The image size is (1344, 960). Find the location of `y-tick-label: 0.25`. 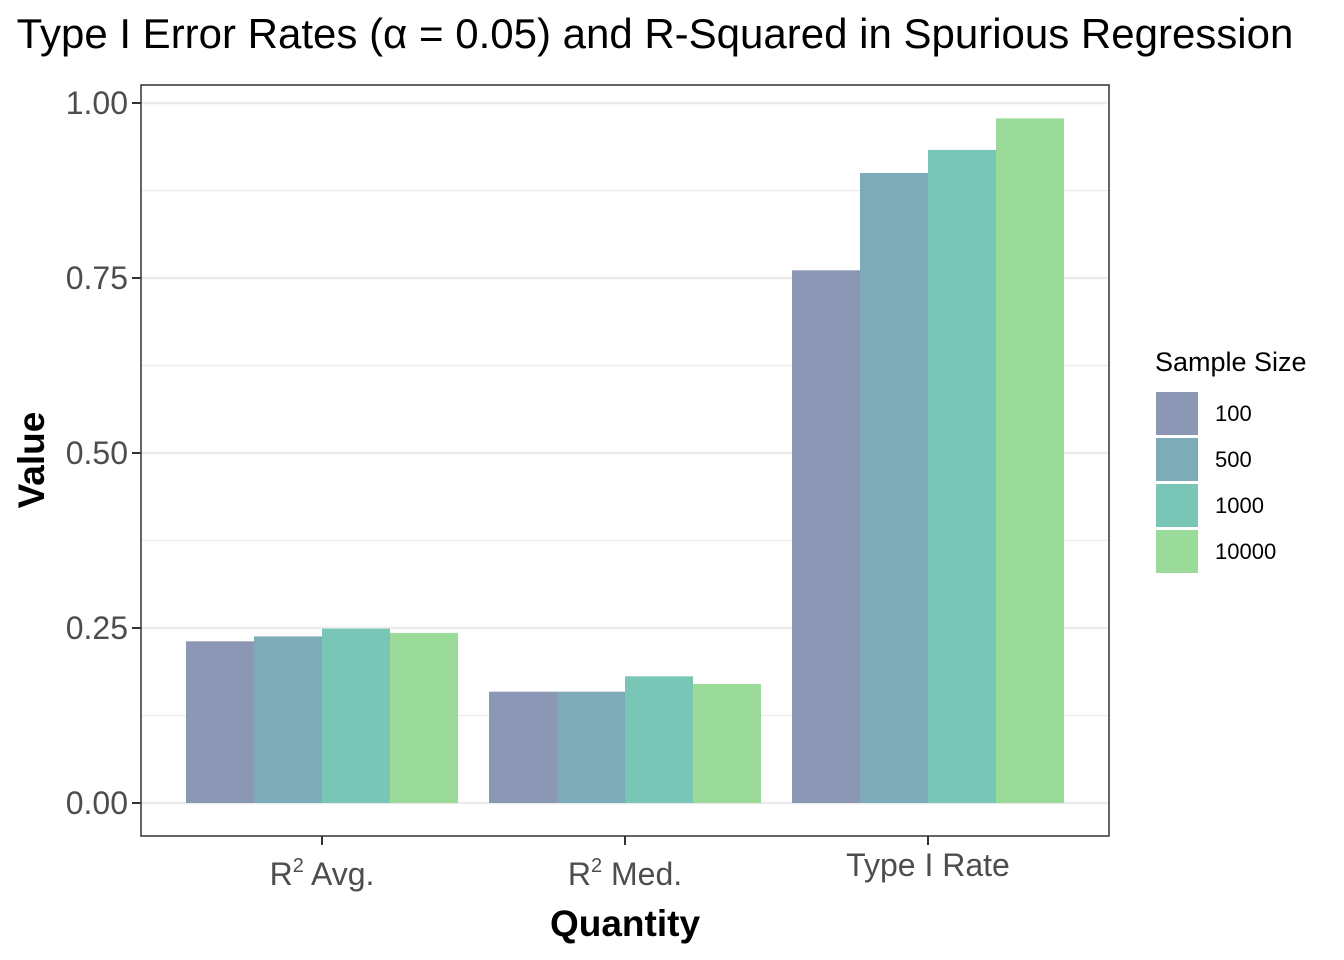

y-tick-label: 0.25 is located at coordinates (97, 628).